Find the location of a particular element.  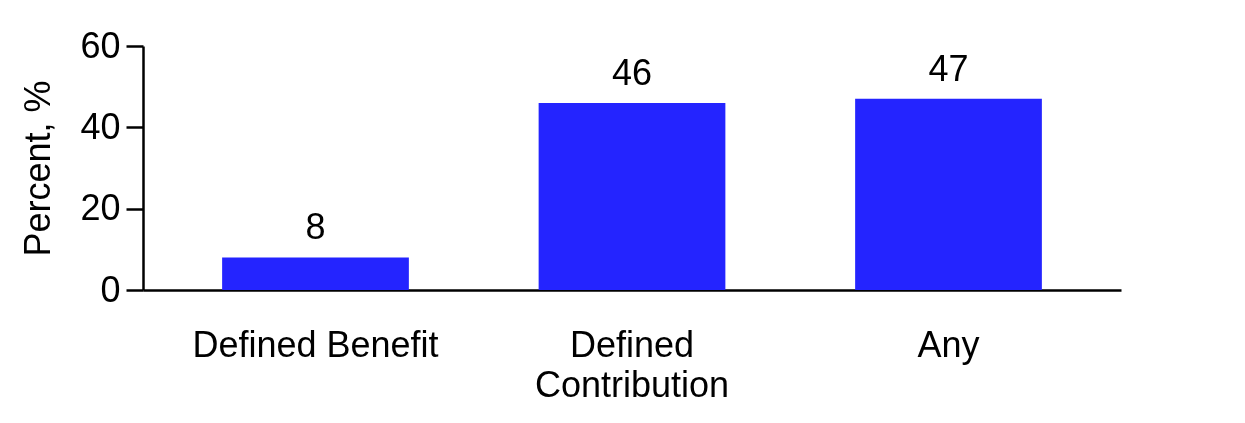

y-tick-label: 20 is located at coordinates (100, 208).